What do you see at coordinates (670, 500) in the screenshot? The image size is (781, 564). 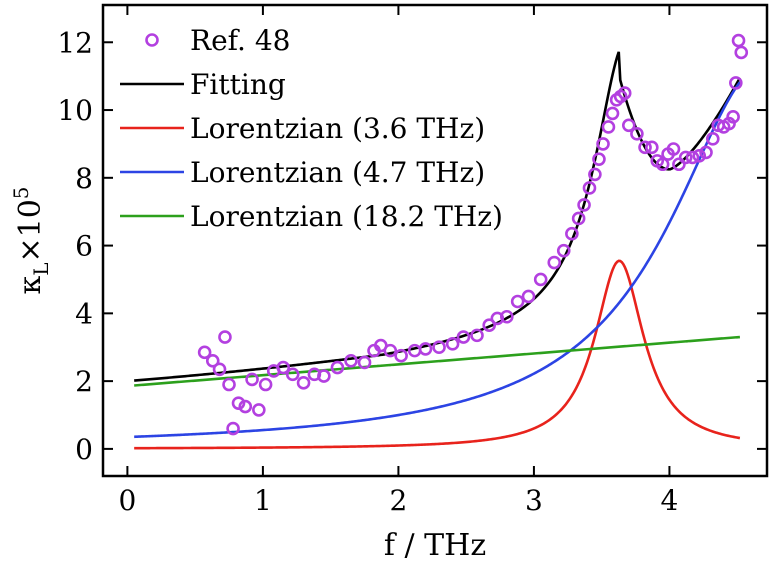 I see `x-tick-label: 4` at bounding box center [670, 500].